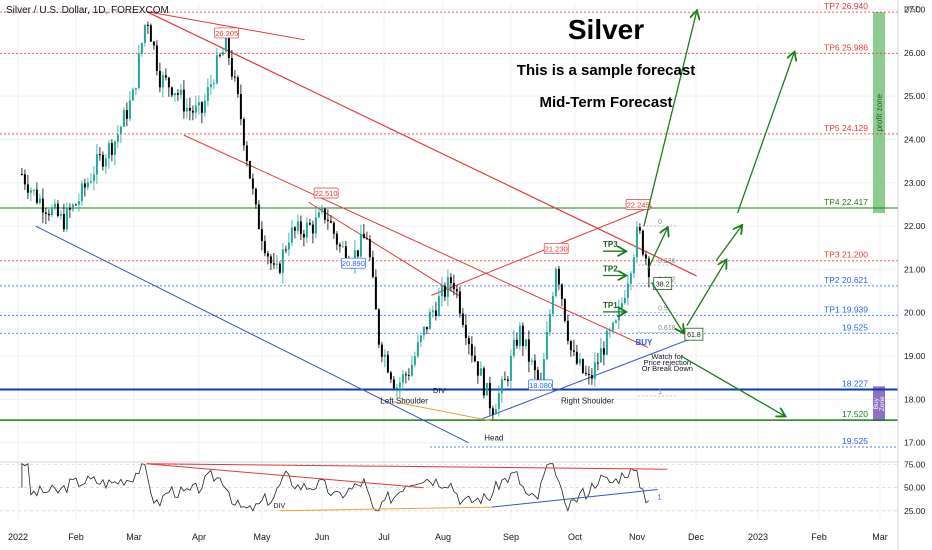  I want to click on div-line-price, so click(442, 411).